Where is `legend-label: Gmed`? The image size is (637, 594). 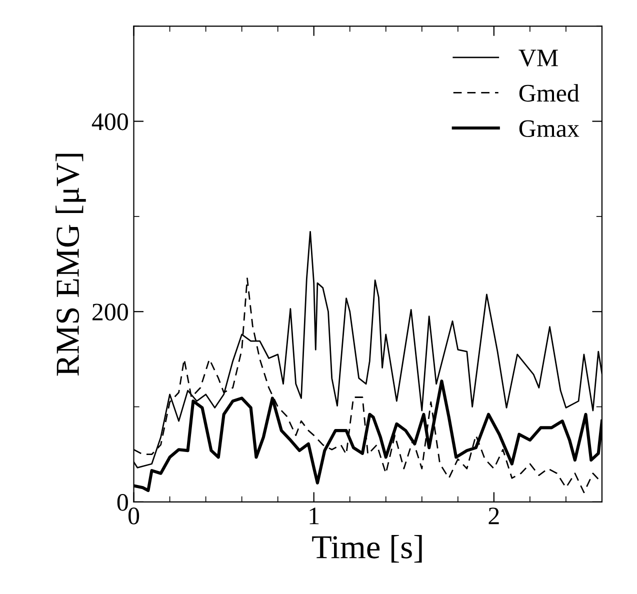
legend-label: Gmed is located at coordinates (549, 93).